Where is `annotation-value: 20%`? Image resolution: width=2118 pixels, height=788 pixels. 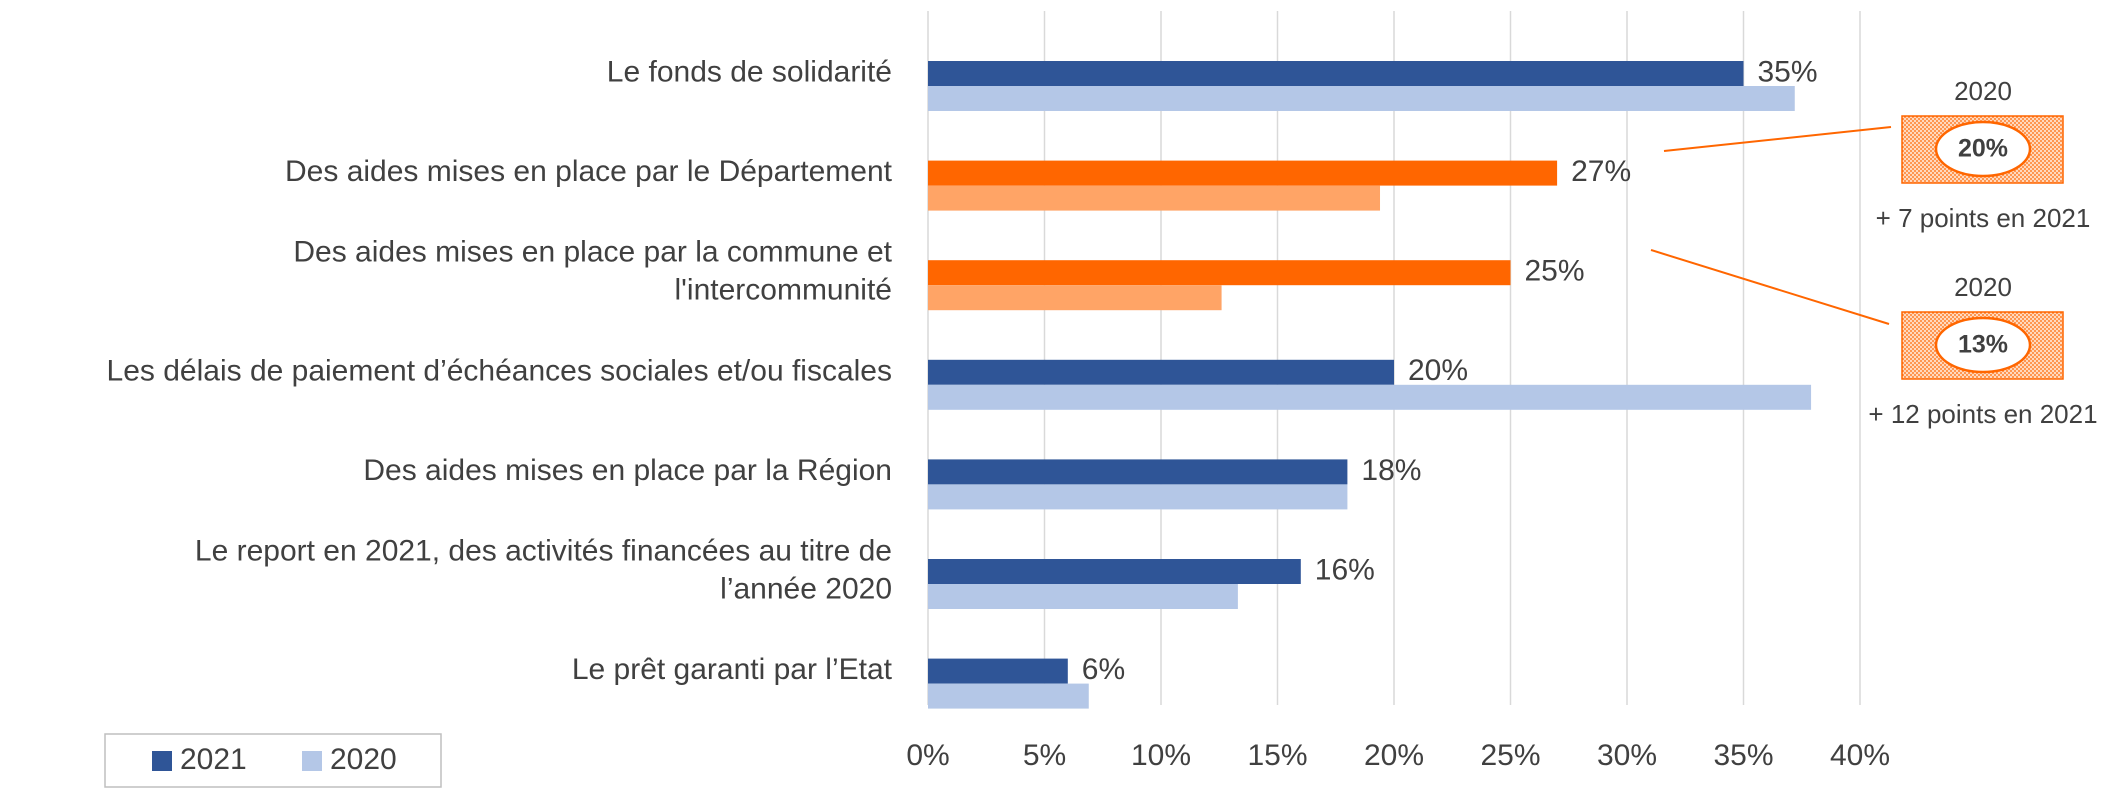 annotation-value: 20% is located at coordinates (1983, 149).